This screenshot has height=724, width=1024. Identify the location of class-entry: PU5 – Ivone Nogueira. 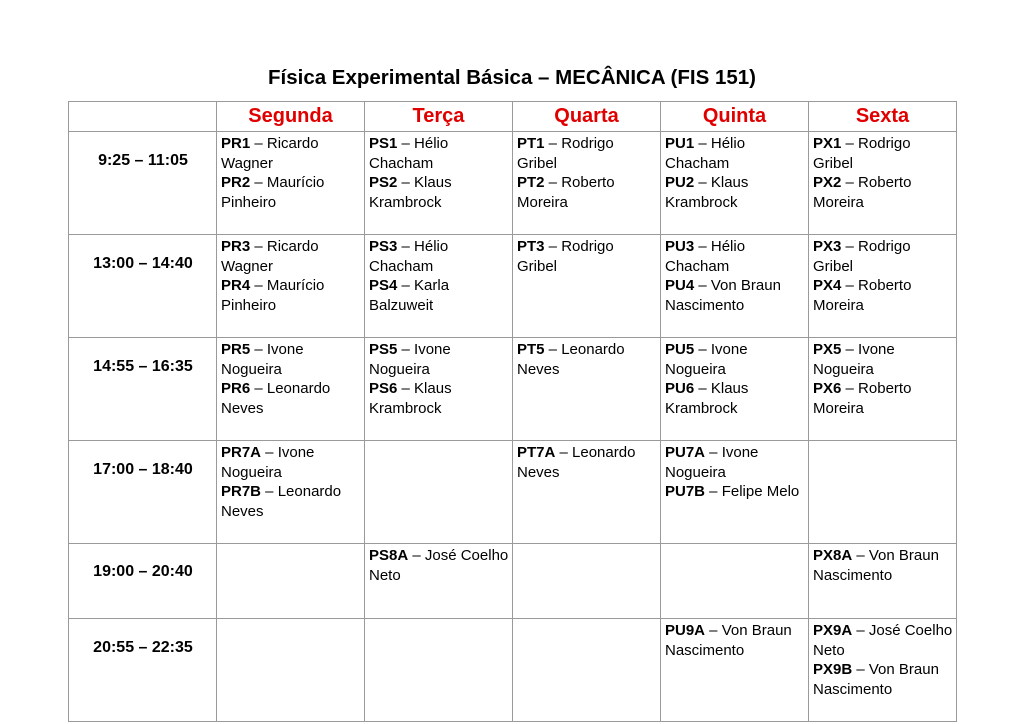
(706, 359).